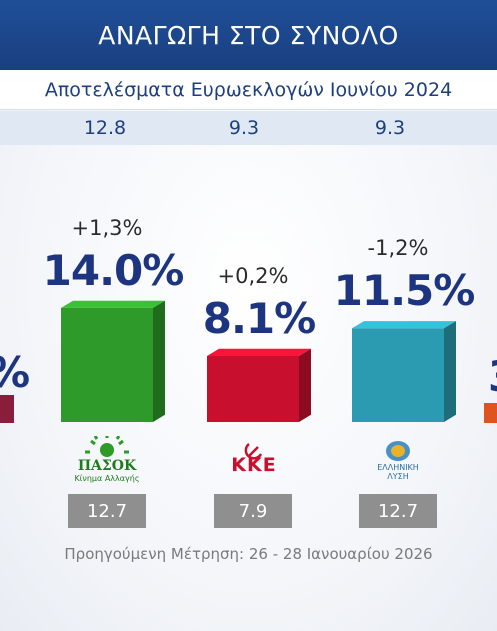  I want to click on kke-logo-text: ΚΚΕ, so click(254, 465).